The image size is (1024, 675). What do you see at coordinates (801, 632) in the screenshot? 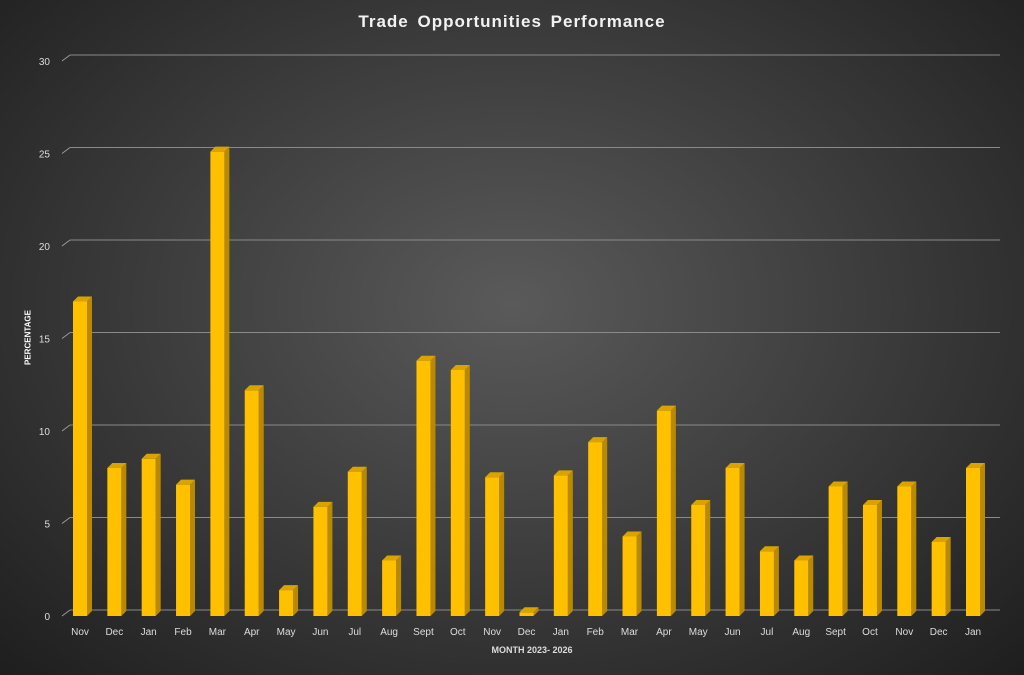
I see `x-tick-label: Aug` at bounding box center [801, 632].